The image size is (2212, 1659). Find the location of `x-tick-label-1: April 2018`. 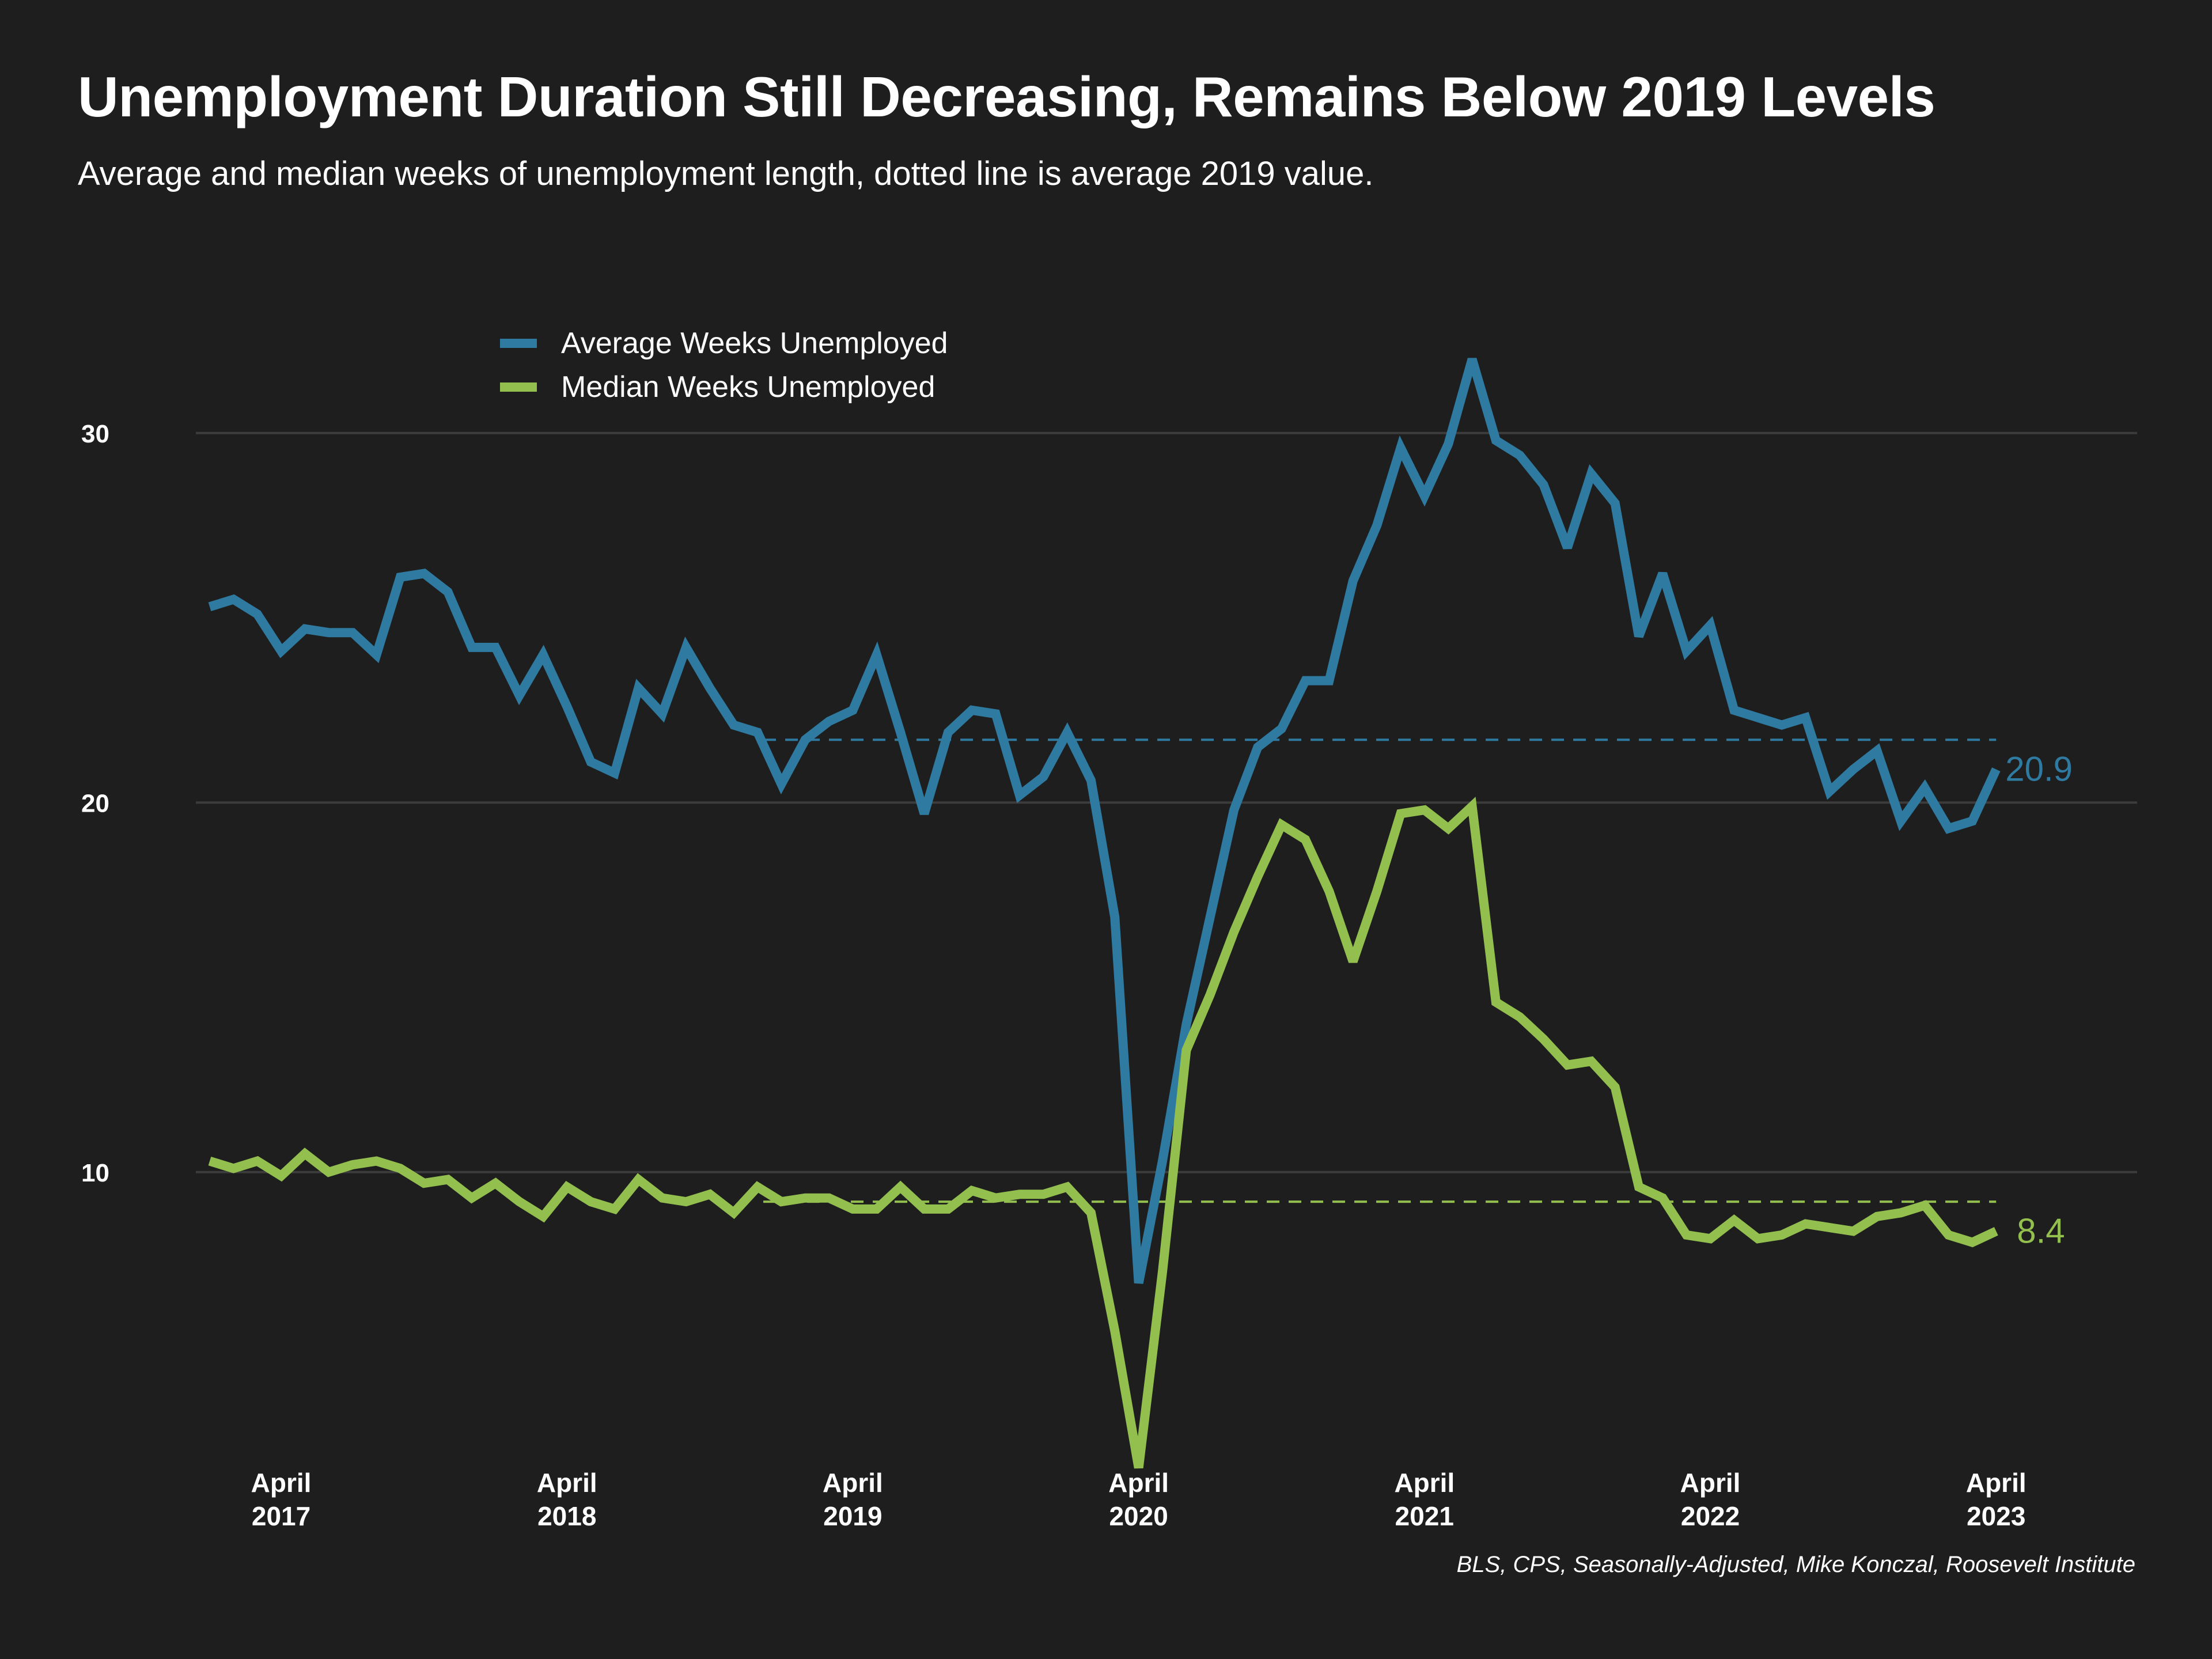

x-tick-label-1: April 2018 is located at coordinates (567, 1499).